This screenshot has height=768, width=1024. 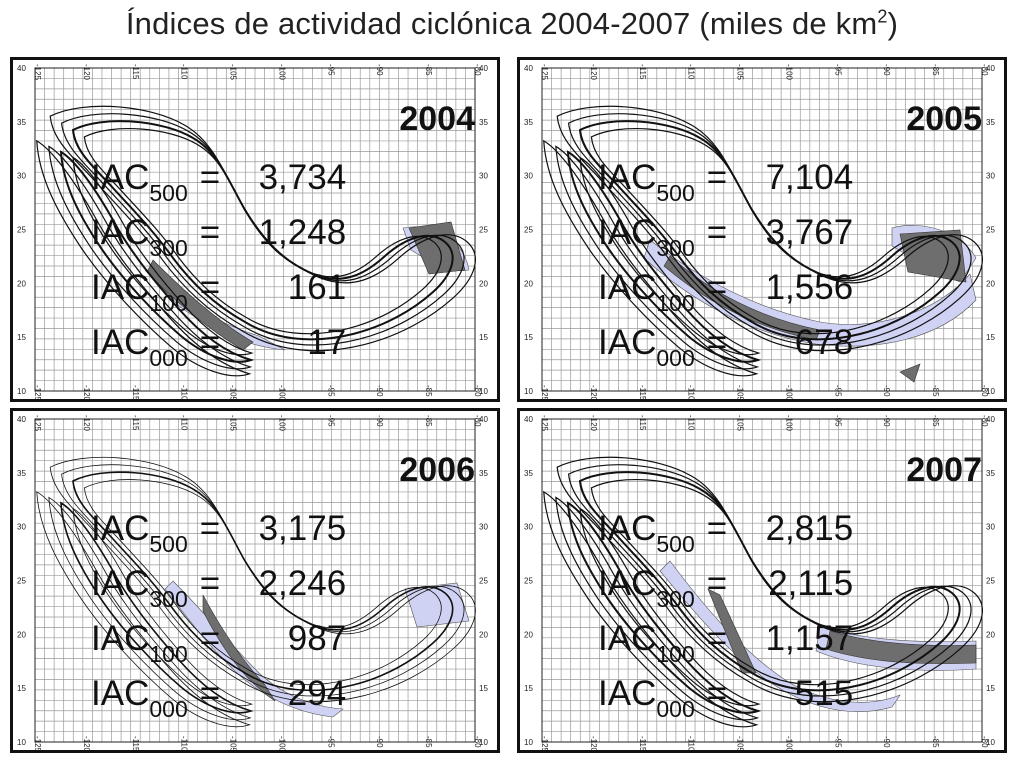 I want to click on index-subscript: 000, so click(x=168, y=358).